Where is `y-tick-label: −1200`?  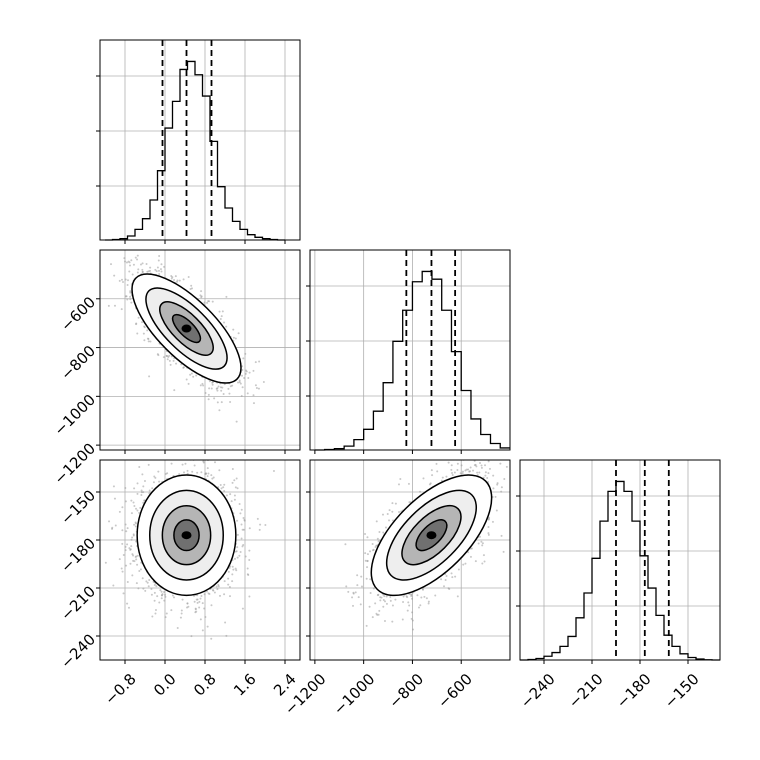 y-tick-label: −1200 is located at coordinates (74, 463).